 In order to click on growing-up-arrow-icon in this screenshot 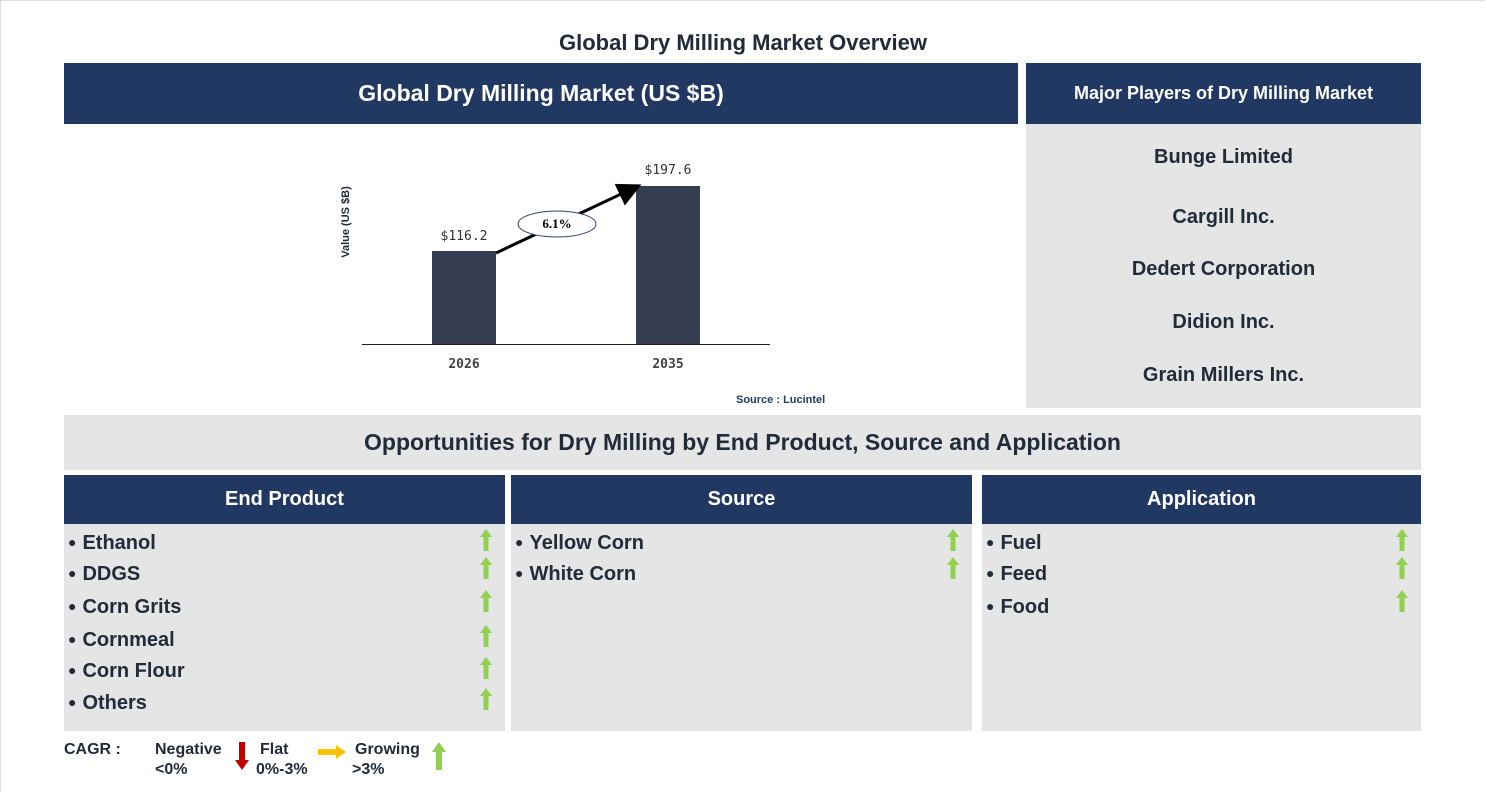, I will do `click(439, 756)`.